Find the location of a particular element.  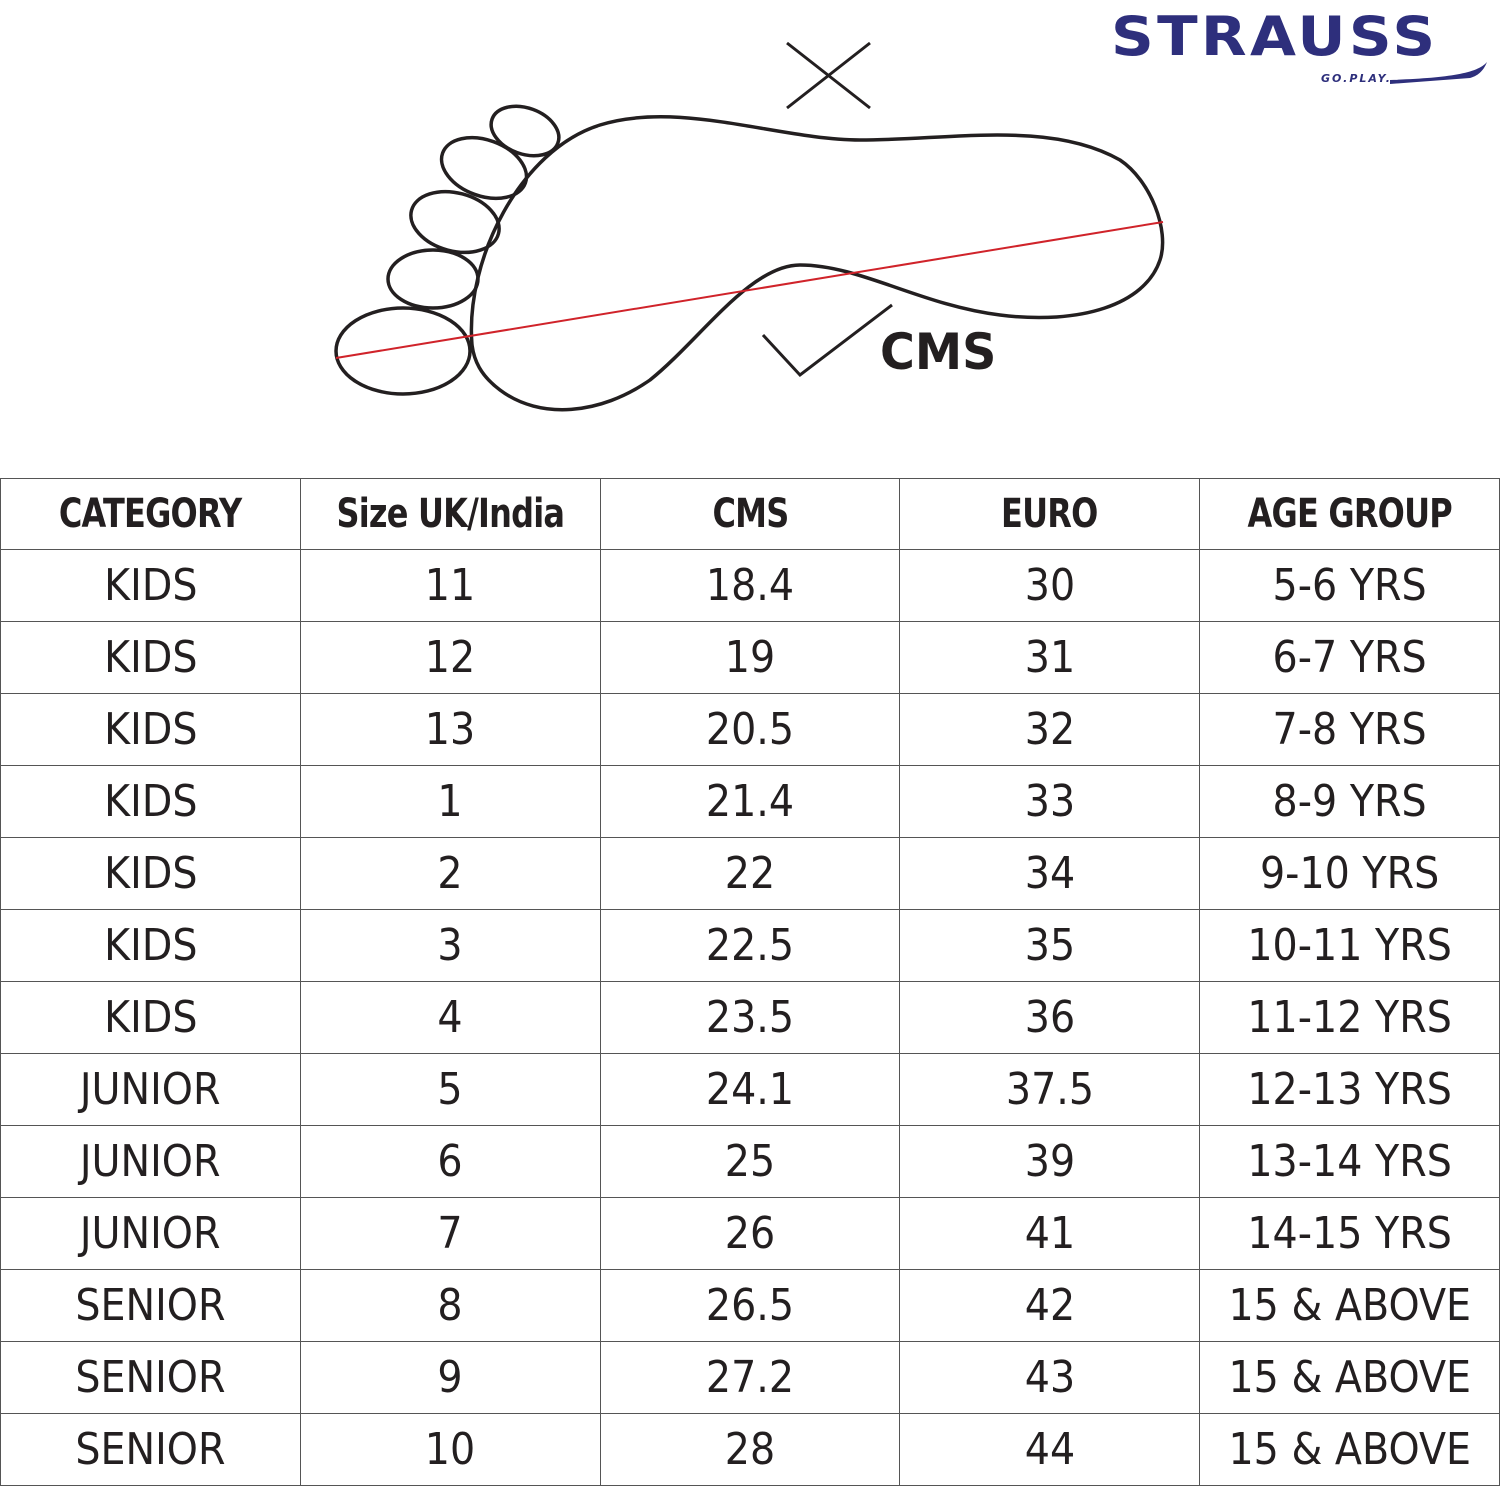

cell-cms: 28 is located at coordinates (750, 1449).